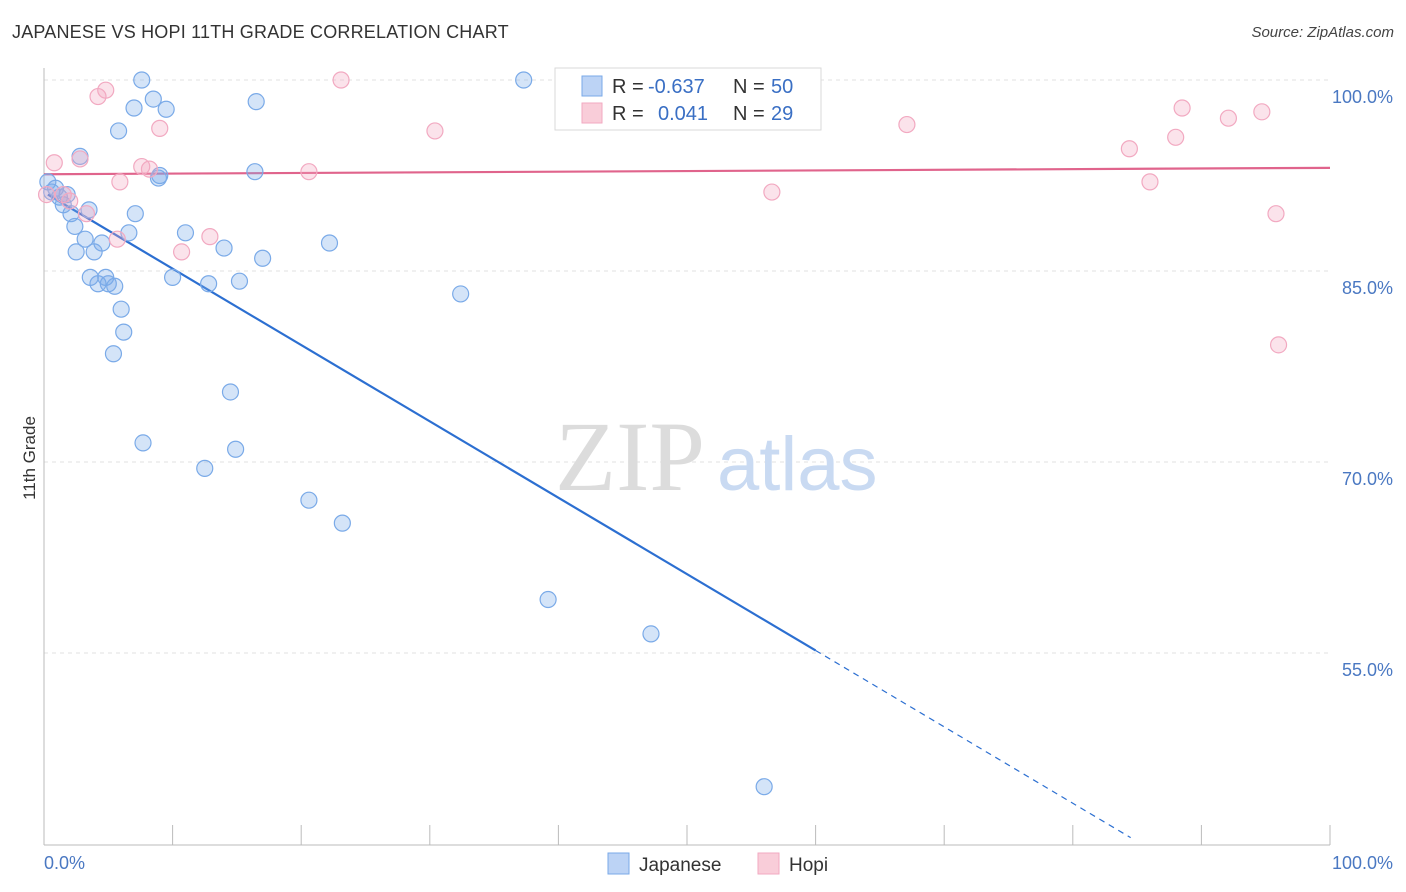 The height and width of the screenshot is (892, 1406). What do you see at coordinates (683, 114) in the screenshot?
I see `legend-r-value-hopi: 0.041` at bounding box center [683, 114].